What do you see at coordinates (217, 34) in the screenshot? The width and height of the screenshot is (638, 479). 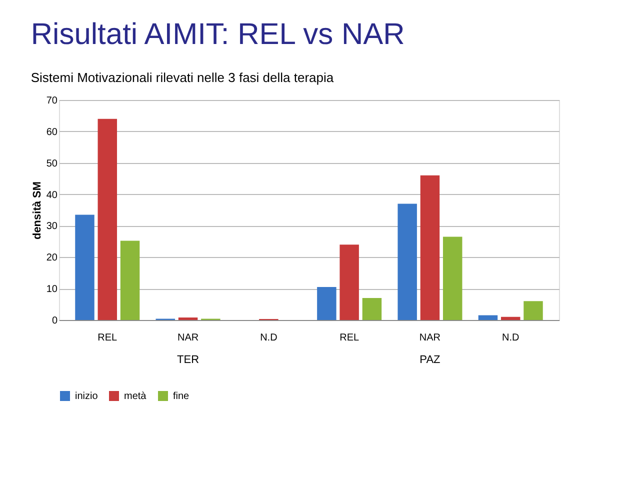 I see `chart-title: Risultati AIMIT: REL vs NAR` at bounding box center [217, 34].